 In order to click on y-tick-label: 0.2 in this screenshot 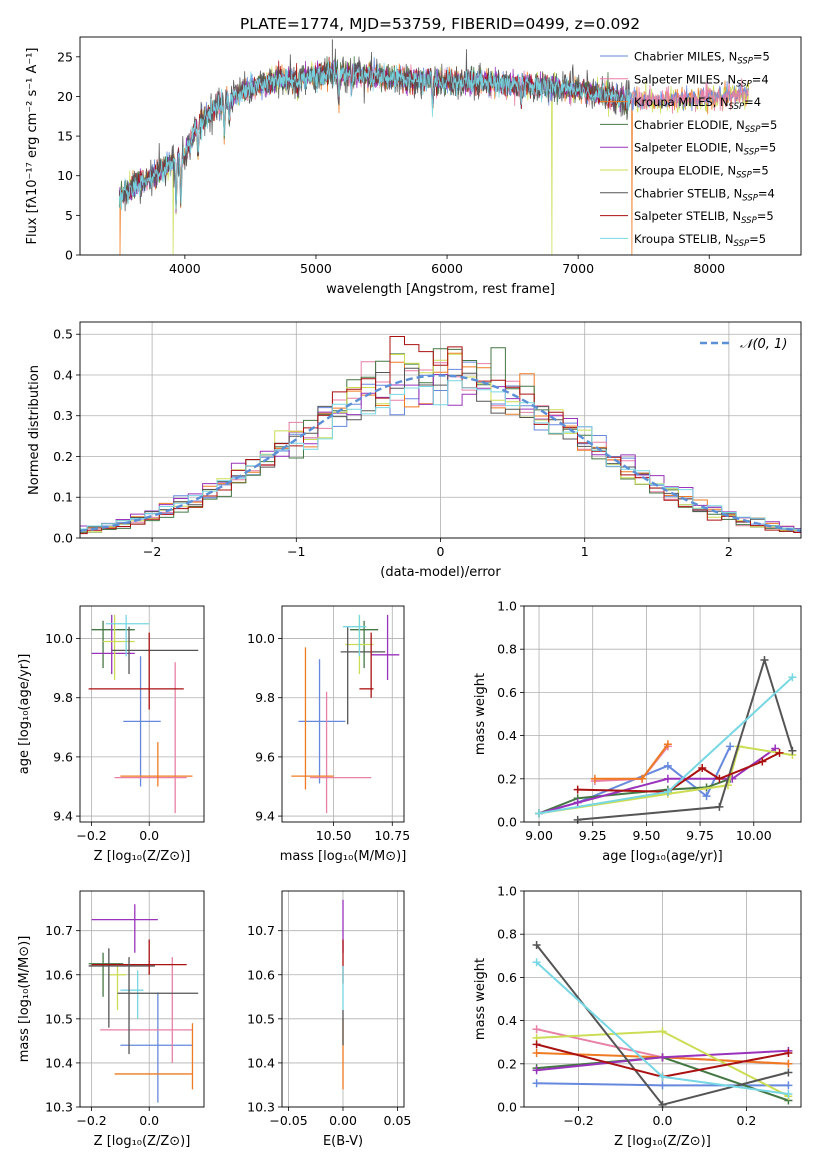, I will do `click(63, 456)`.